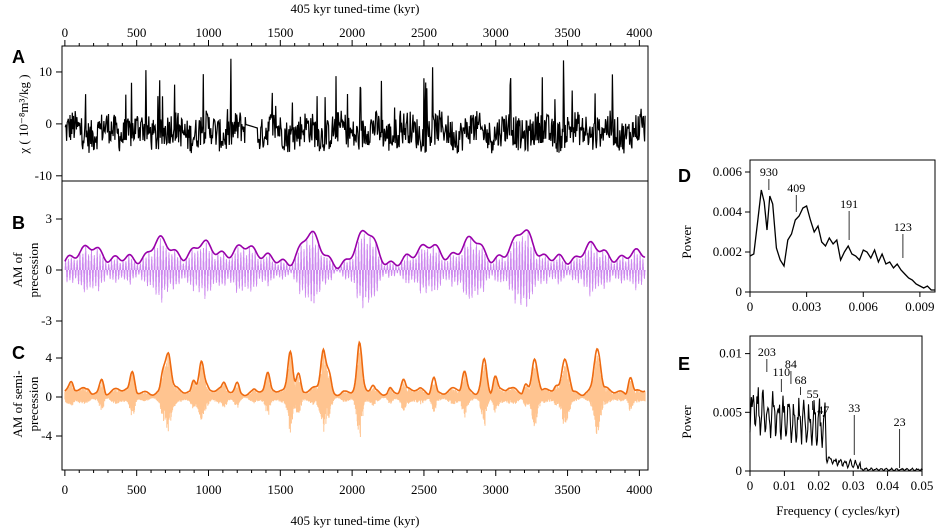 This screenshot has height=532, width=941. Describe the element at coordinates (280, 489) in the screenshot. I see `bottom-x-tick-label: 1500` at that location.